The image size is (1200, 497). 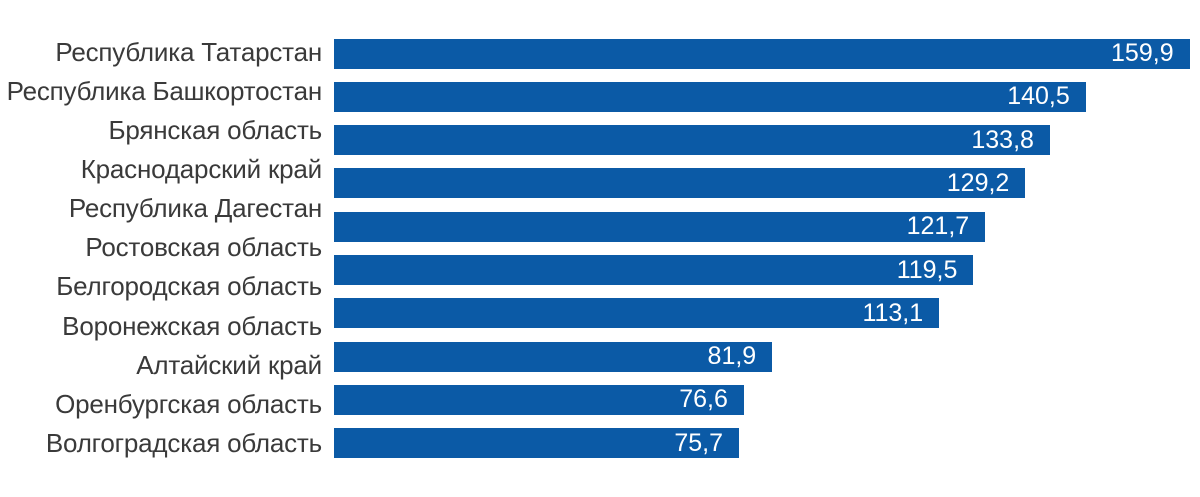 What do you see at coordinates (192, 325) in the screenshot?
I see `category-label: Воронежская область` at bounding box center [192, 325].